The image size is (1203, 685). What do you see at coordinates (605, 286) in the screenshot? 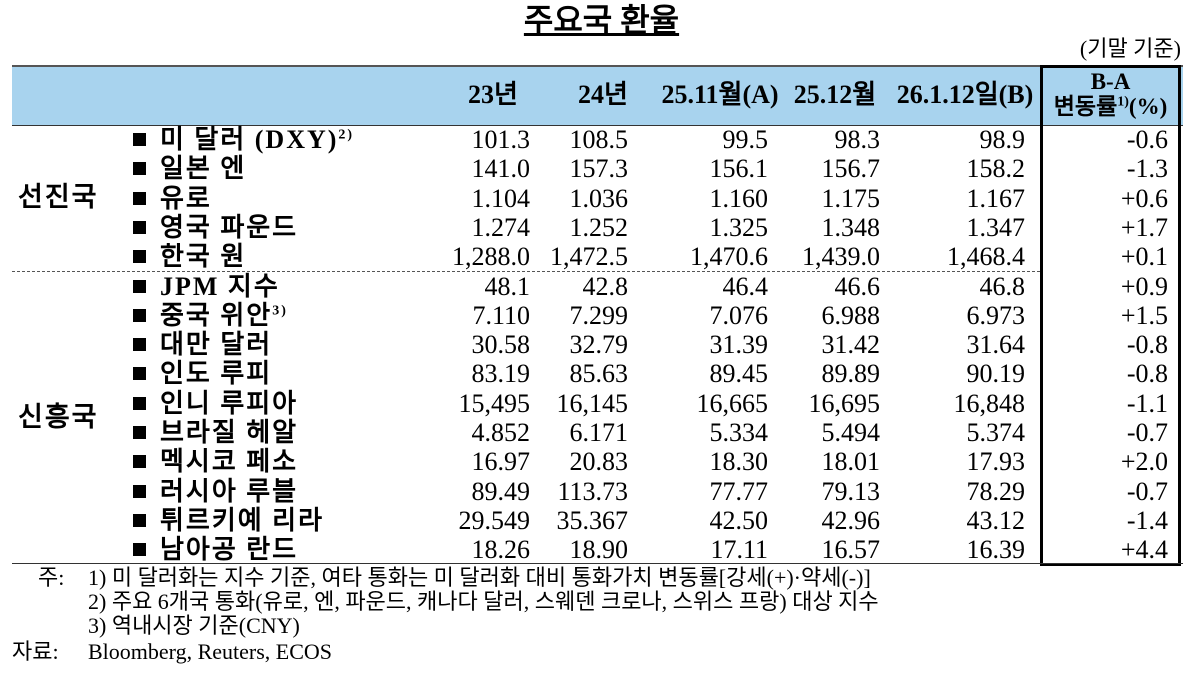
I see `cell: 42.8` at bounding box center [605, 286].